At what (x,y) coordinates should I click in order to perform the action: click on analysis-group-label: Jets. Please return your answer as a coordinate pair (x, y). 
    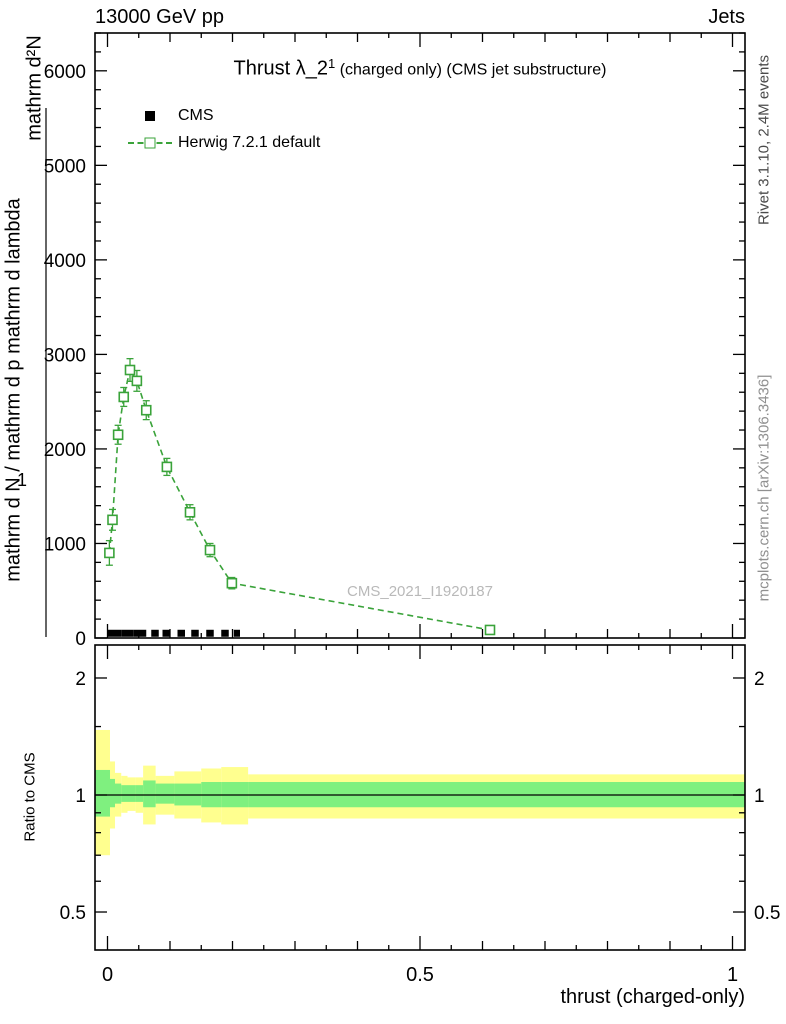
    Looking at the image, I should click on (726, 17).